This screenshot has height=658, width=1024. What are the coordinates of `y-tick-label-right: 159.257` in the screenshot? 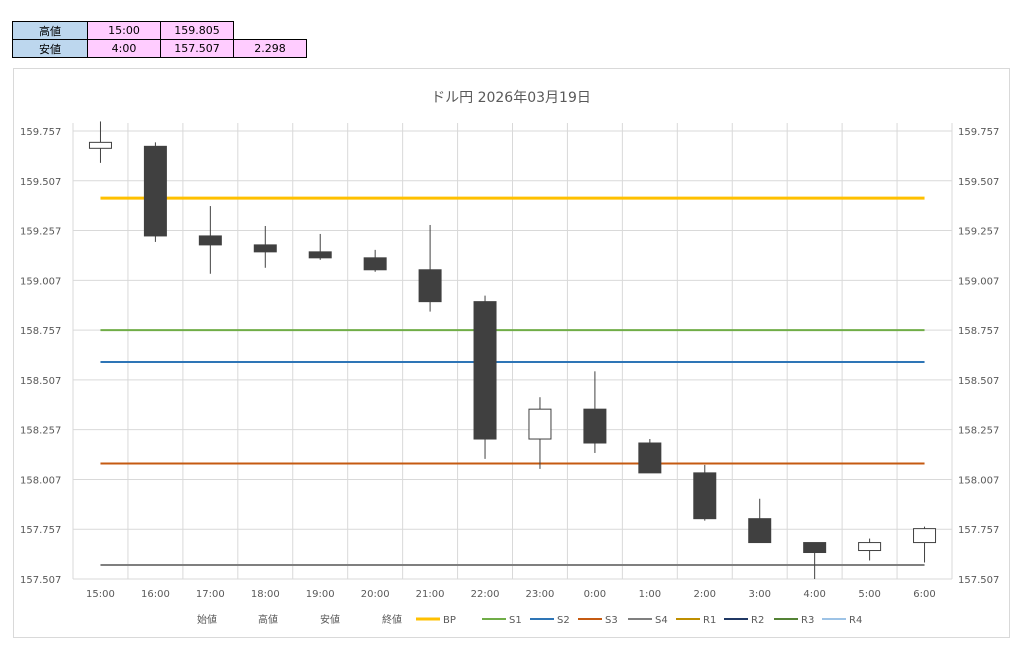 It's located at (978, 232).